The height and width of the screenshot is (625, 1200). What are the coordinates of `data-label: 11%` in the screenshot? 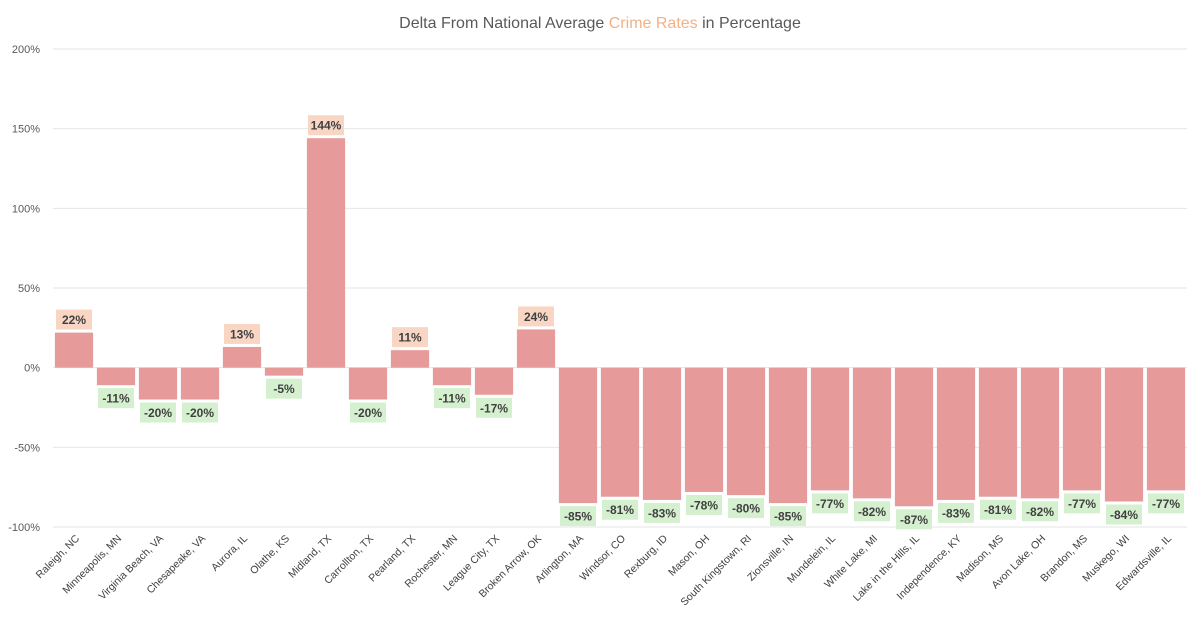 It's located at (410, 337).